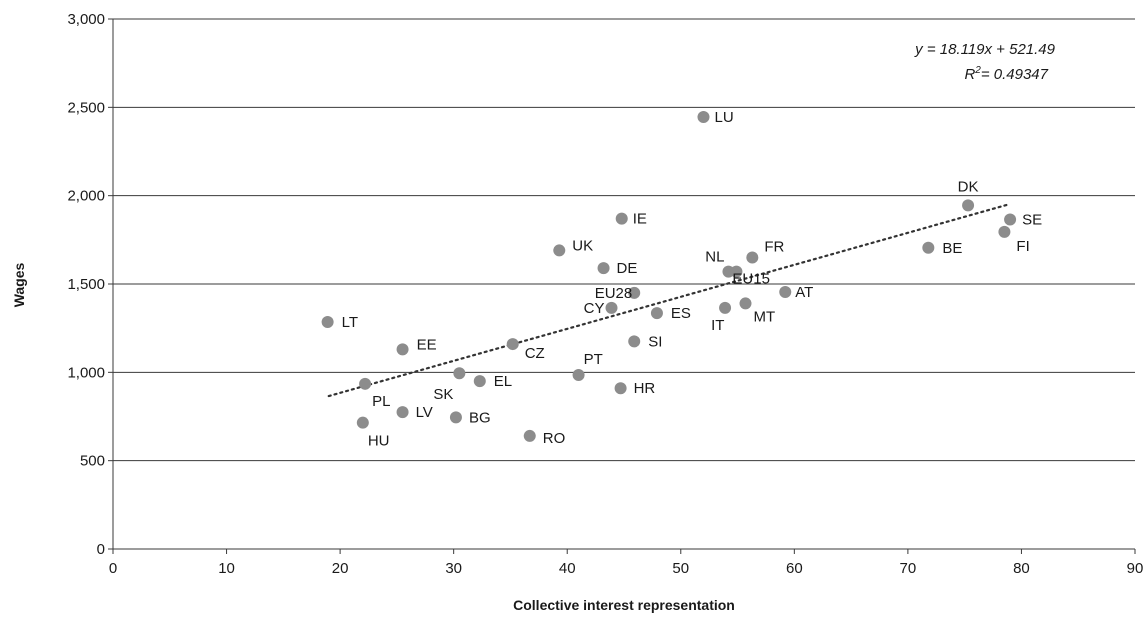  Describe the element at coordinates (928, 247) in the screenshot. I see `data-point-be` at that location.